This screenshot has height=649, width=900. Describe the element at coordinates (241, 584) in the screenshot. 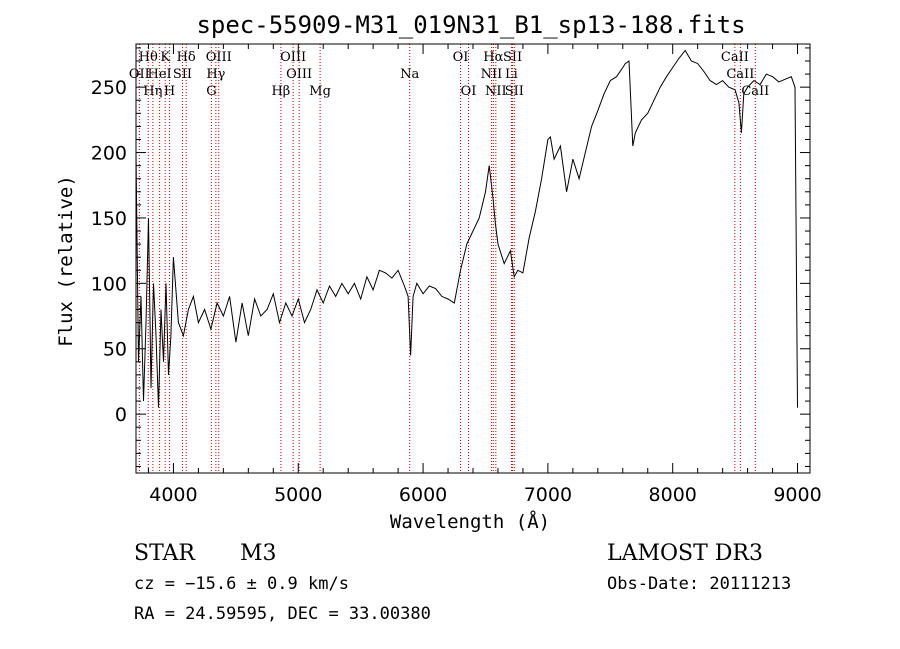

I see `redshift-cz: cz = −15.6 ± 0.9 km/s` at that location.